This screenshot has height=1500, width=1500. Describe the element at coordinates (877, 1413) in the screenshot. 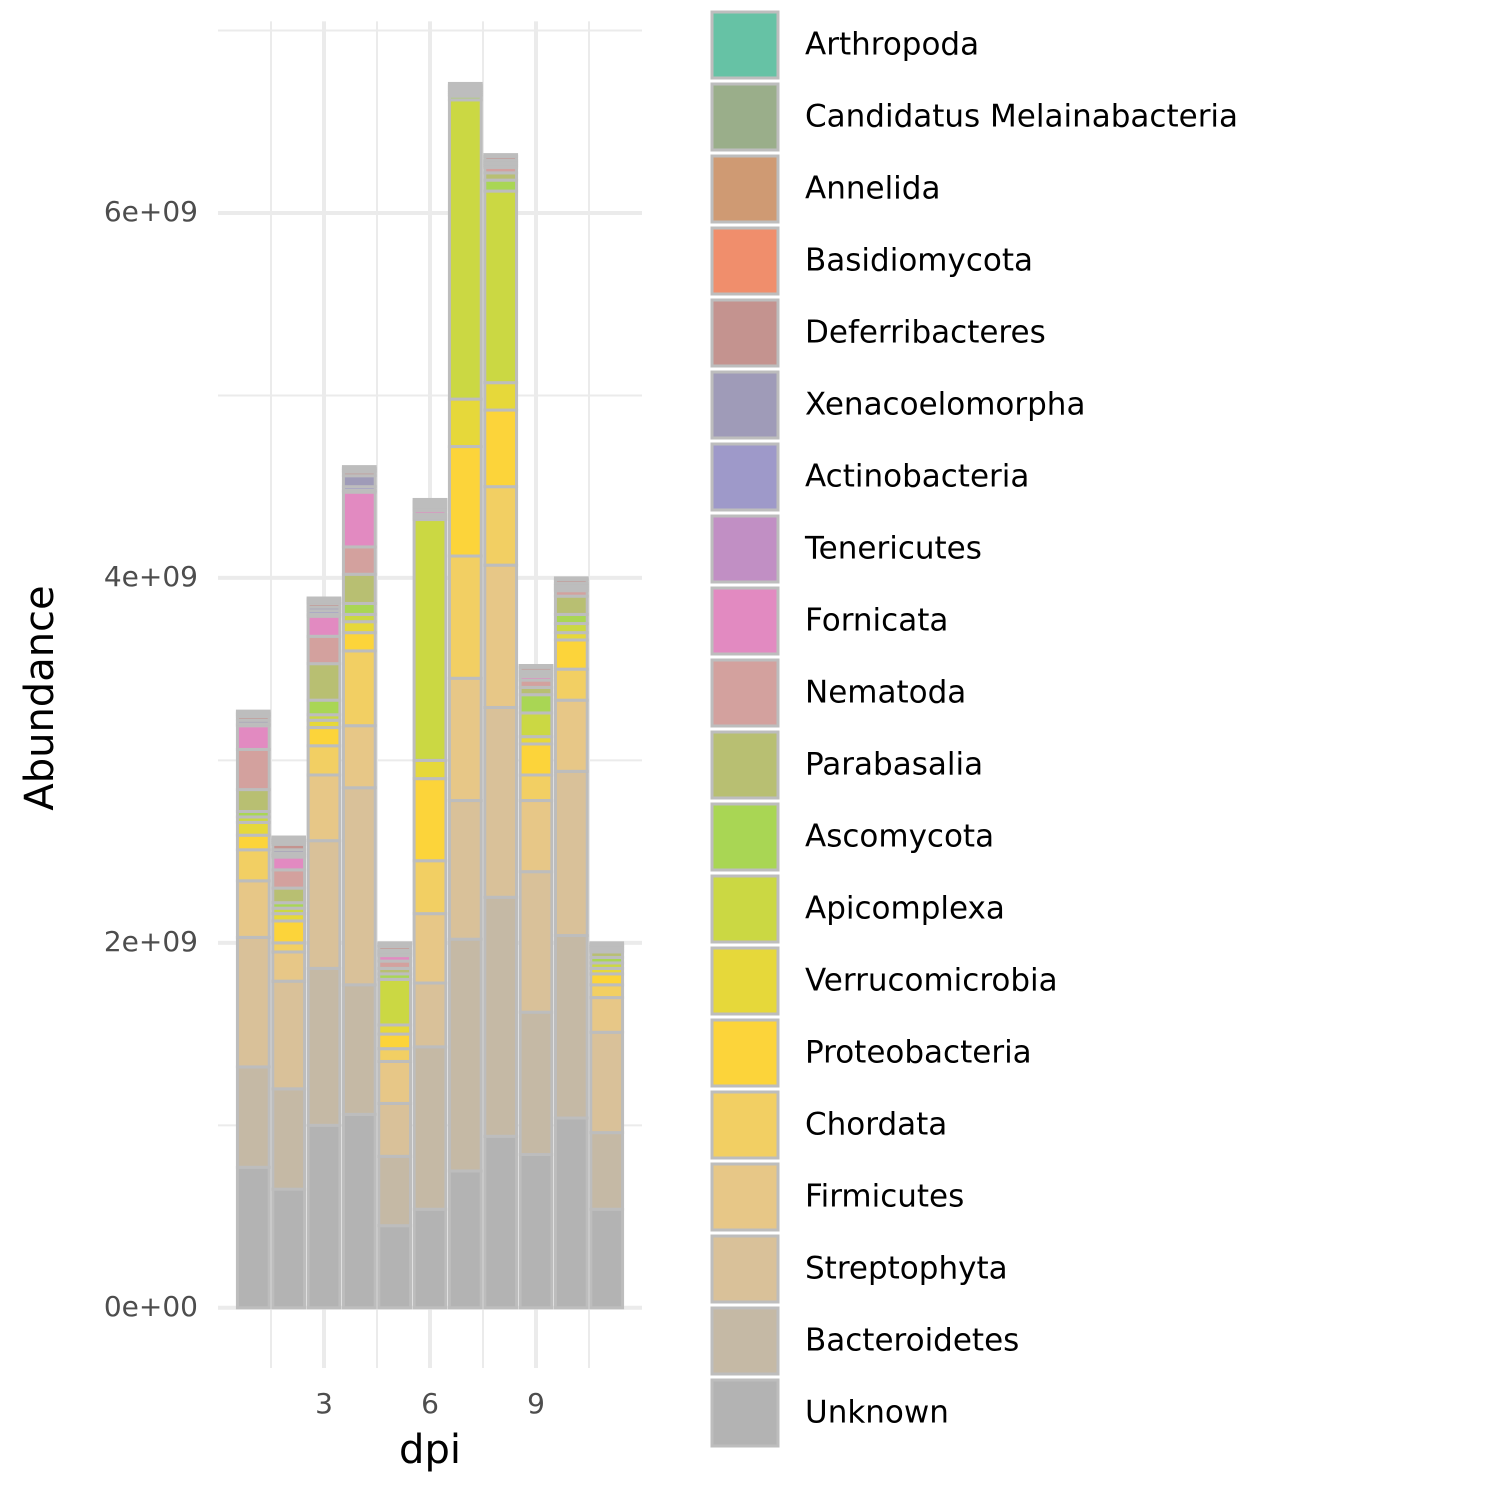

I see `legend-label: Unknown` at that location.